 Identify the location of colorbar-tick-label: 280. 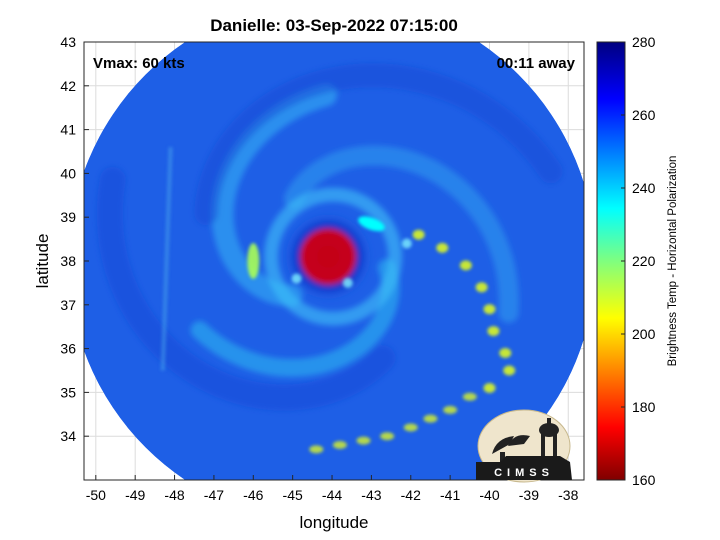
(644, 42).